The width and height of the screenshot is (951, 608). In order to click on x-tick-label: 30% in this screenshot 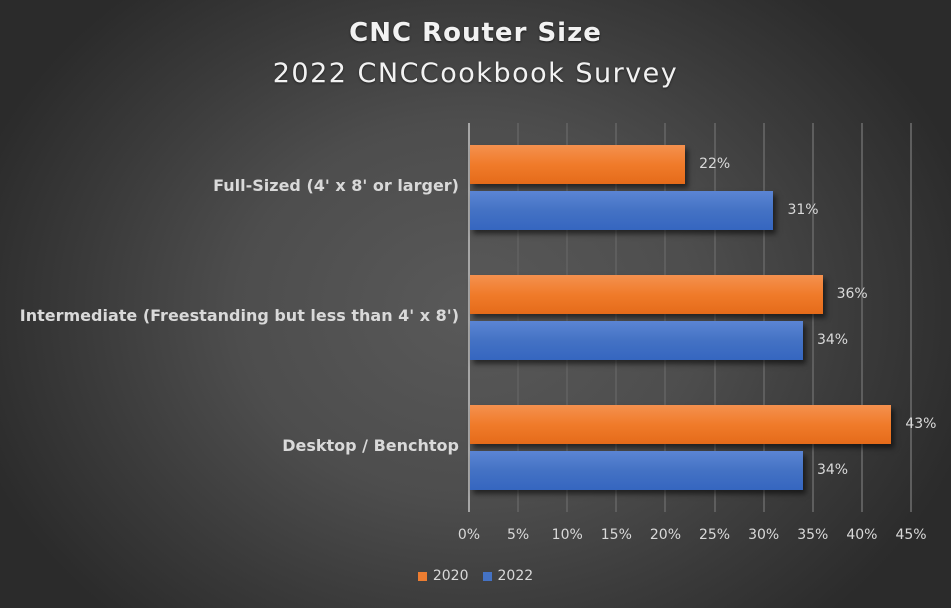, I will do `click(764, 535)`.